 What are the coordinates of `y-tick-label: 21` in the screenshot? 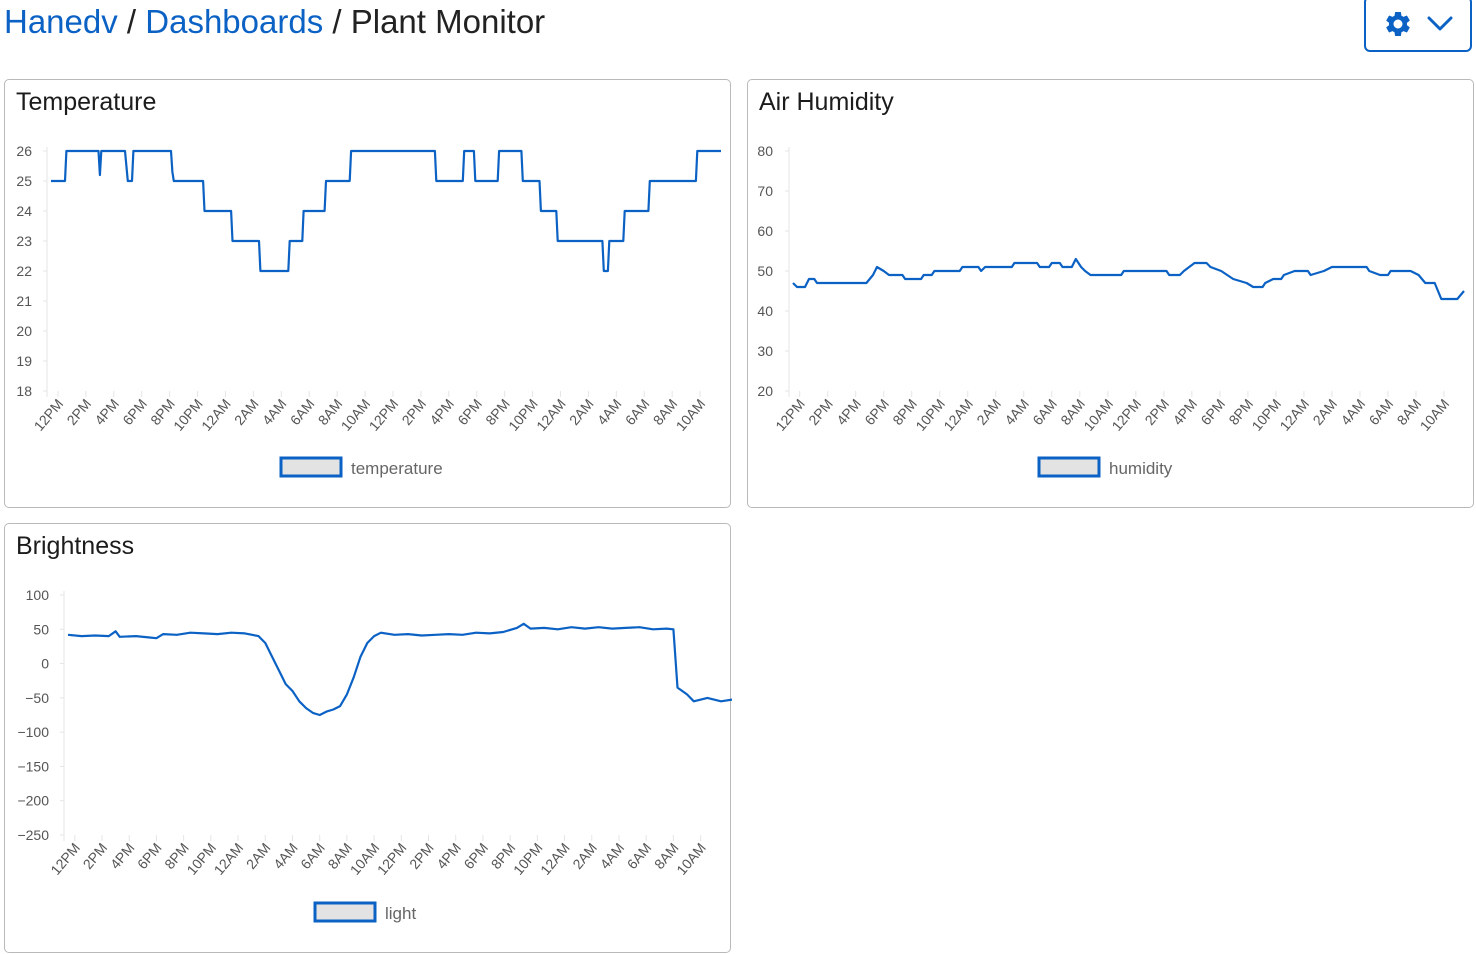 It's located at (24, 301).